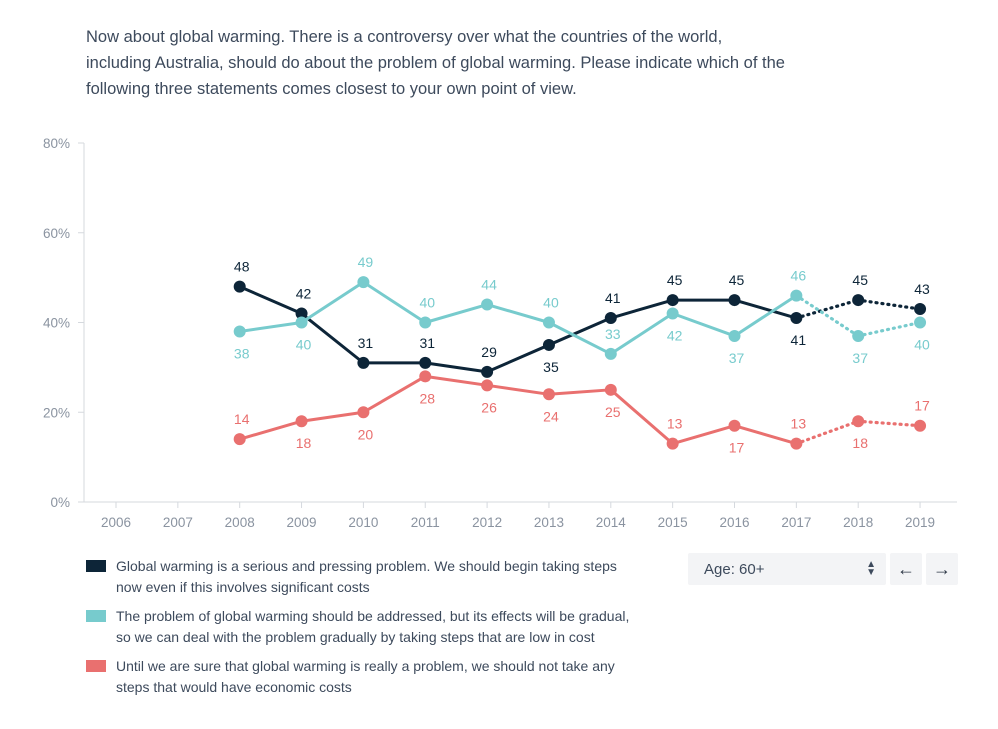  I want to click on data-label: 28, so click(427, 398).